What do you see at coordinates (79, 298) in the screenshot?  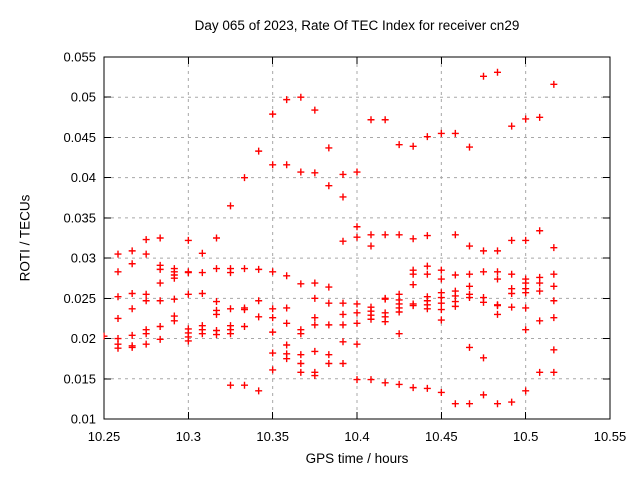 I see `y-tick-label: 0.025` at bounding box center [79, 298].